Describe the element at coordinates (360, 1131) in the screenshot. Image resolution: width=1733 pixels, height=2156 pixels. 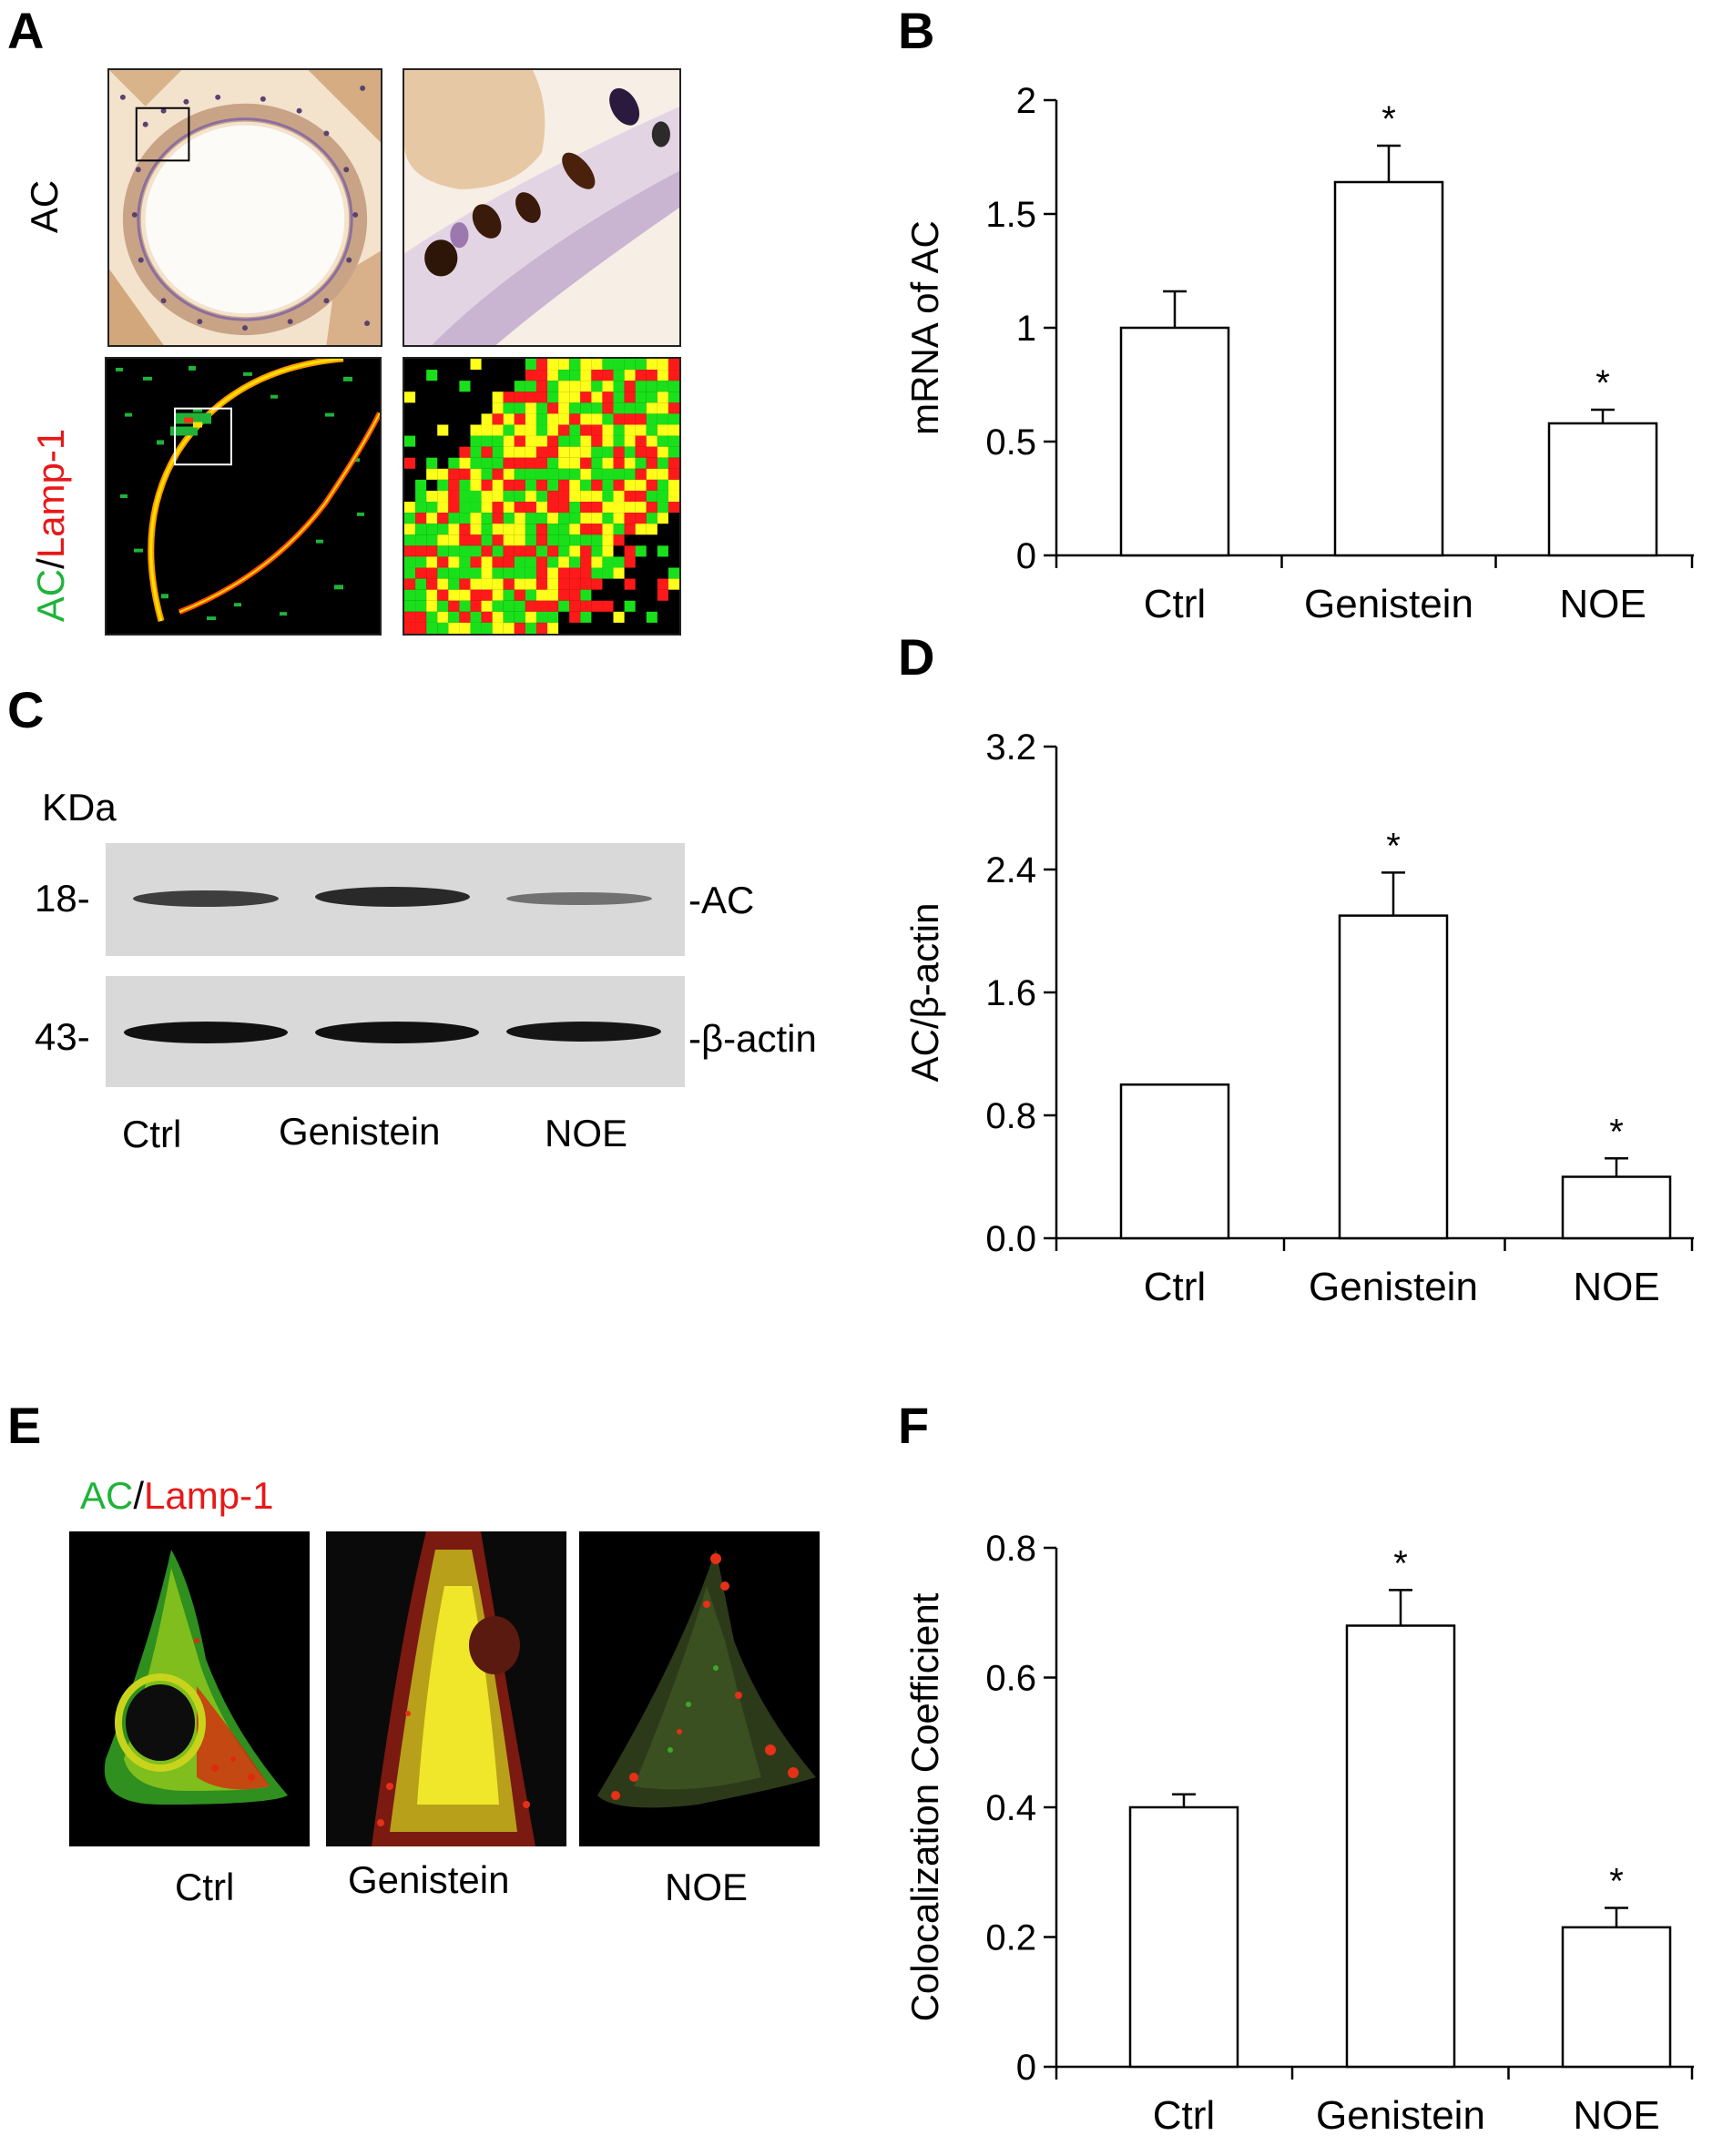
I see `lane-label-genistein: Genistein` at that location.